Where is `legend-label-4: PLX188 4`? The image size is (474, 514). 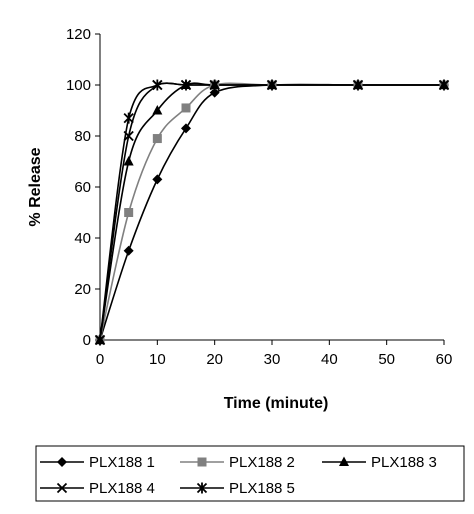 legend-label-4: PLX188 4 is located at coordinates (122, 488).